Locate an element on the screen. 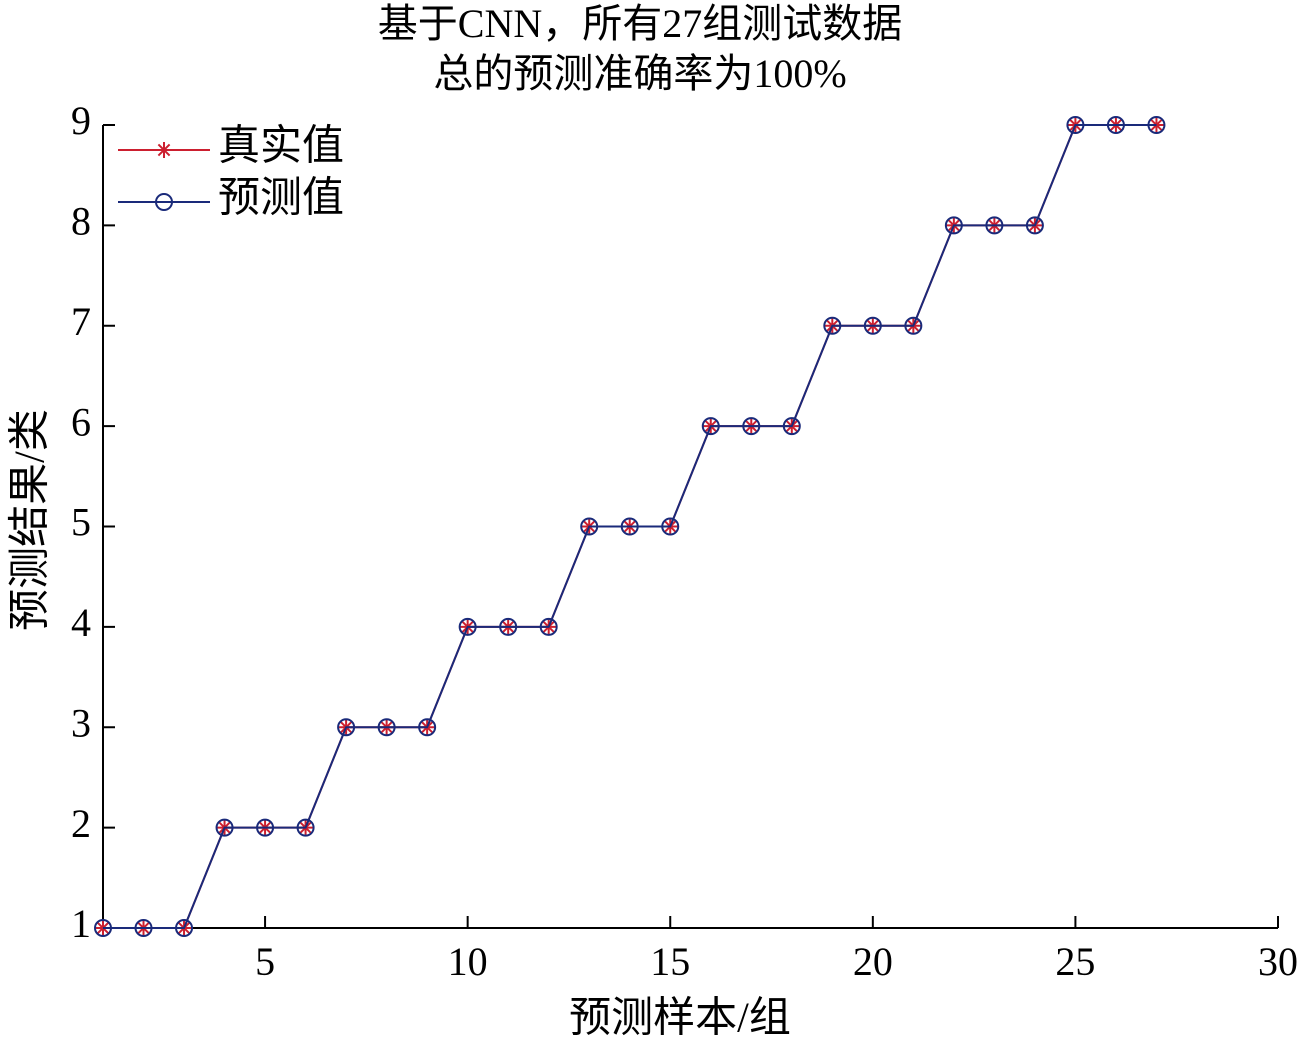 The image size is (1300, 1047). x-tick-label: 15 is located at coordinates (670, 961).